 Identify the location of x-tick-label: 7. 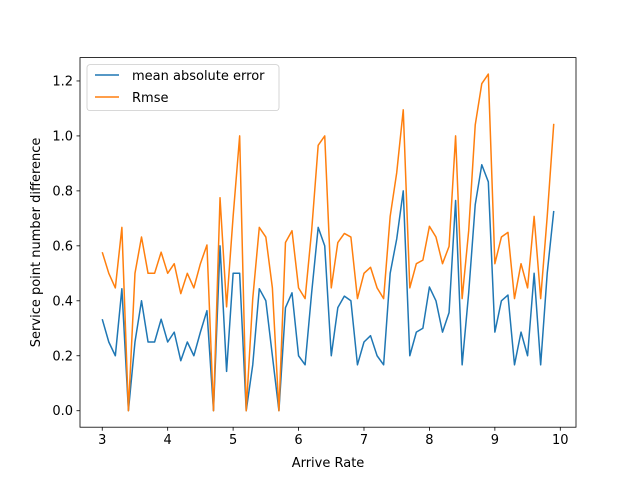
(364, 440).